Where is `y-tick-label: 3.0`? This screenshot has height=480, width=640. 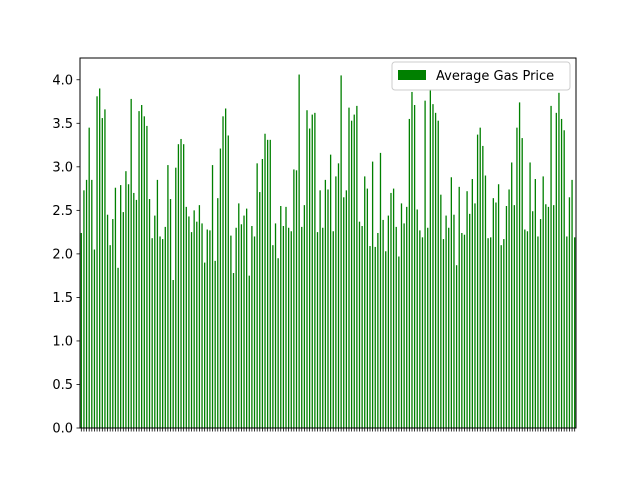 y-tick-label: 3.0 is located at coordinates (62, 167).